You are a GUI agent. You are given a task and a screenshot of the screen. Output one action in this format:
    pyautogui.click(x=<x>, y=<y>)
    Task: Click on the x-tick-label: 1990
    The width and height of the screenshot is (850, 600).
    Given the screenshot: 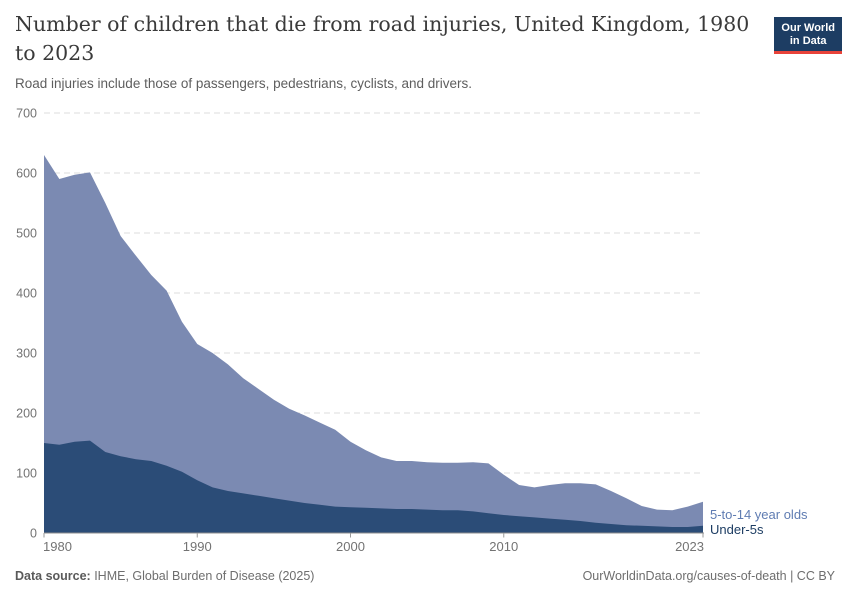 What is the action you would take?
    pyautogui.click(x=197, y=546)
    